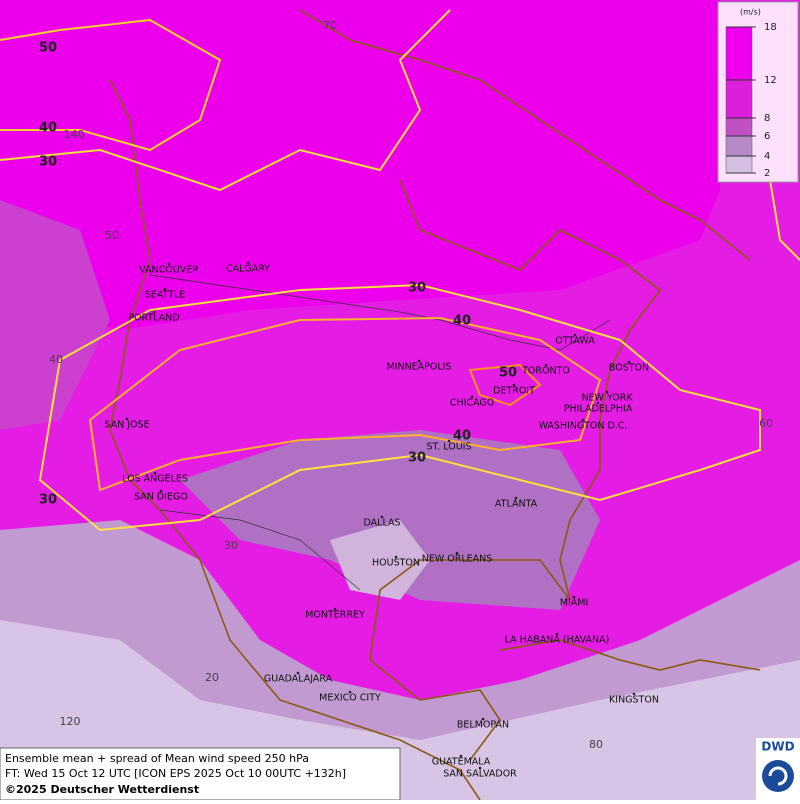  I want to click on city-label: HOUSTON, so click(396, 563).